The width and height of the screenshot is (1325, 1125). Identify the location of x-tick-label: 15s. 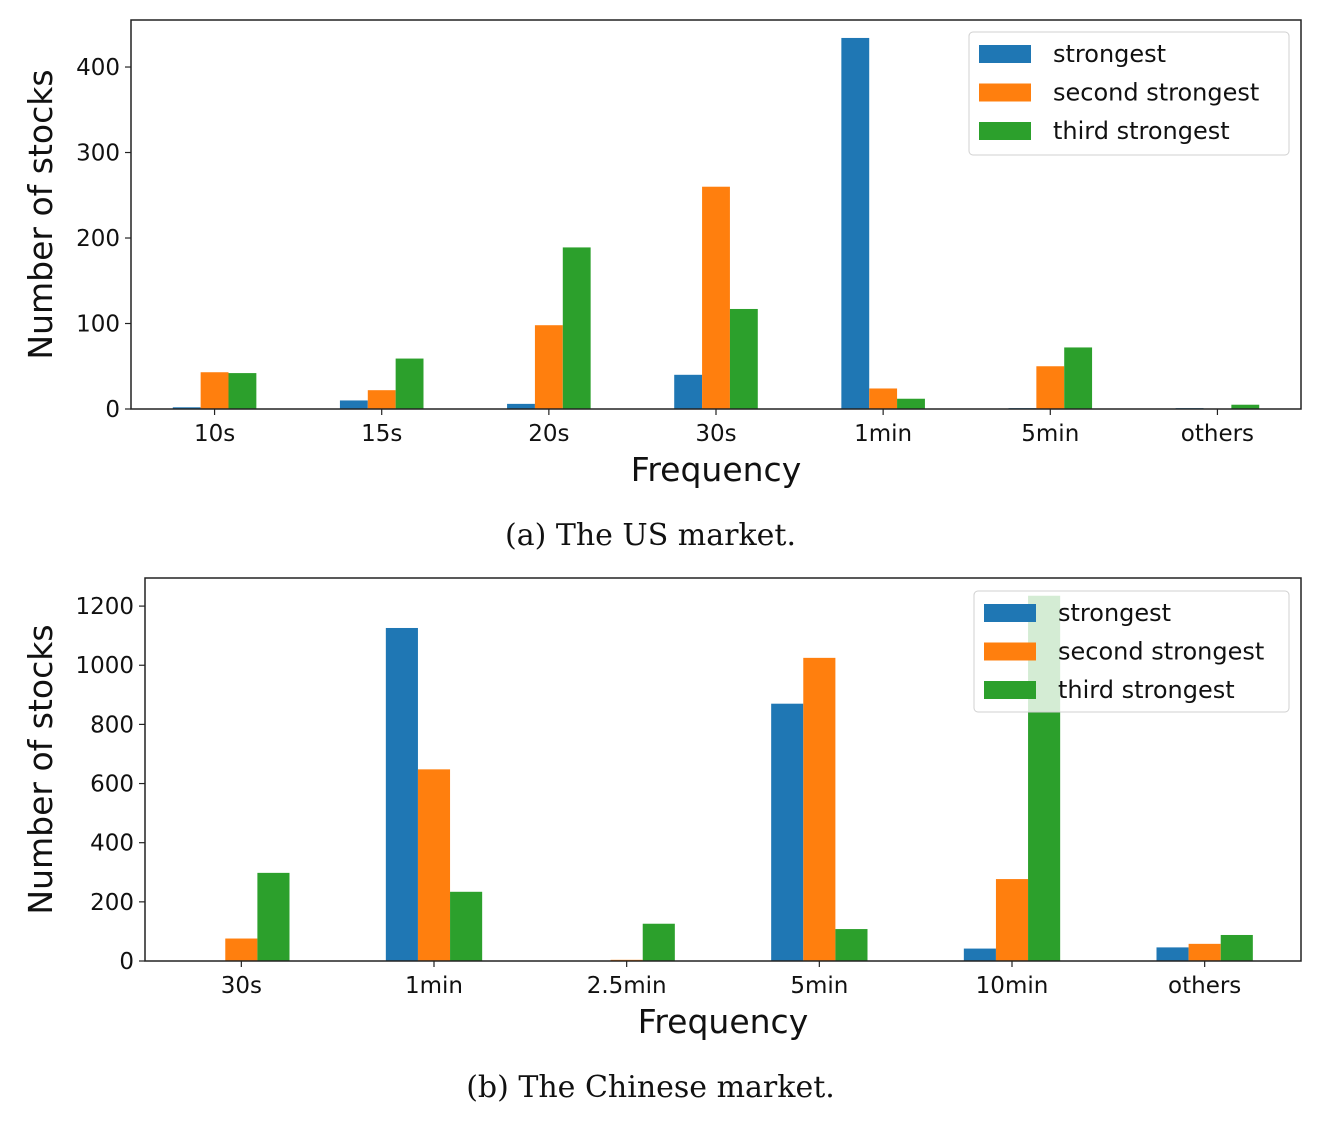
(381, 434).